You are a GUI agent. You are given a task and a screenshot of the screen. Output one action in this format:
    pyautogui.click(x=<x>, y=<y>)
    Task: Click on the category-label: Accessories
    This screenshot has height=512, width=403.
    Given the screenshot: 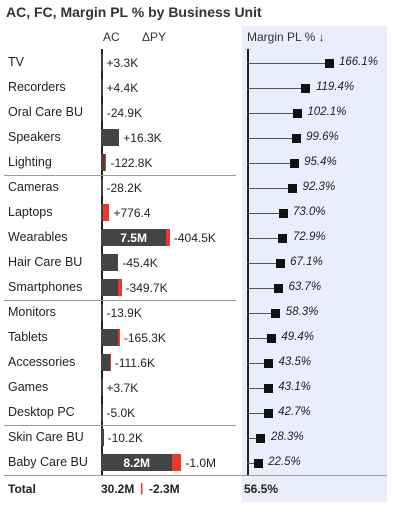 What is the action you would take?
    pyautogui.click(x=42, y=362)
    